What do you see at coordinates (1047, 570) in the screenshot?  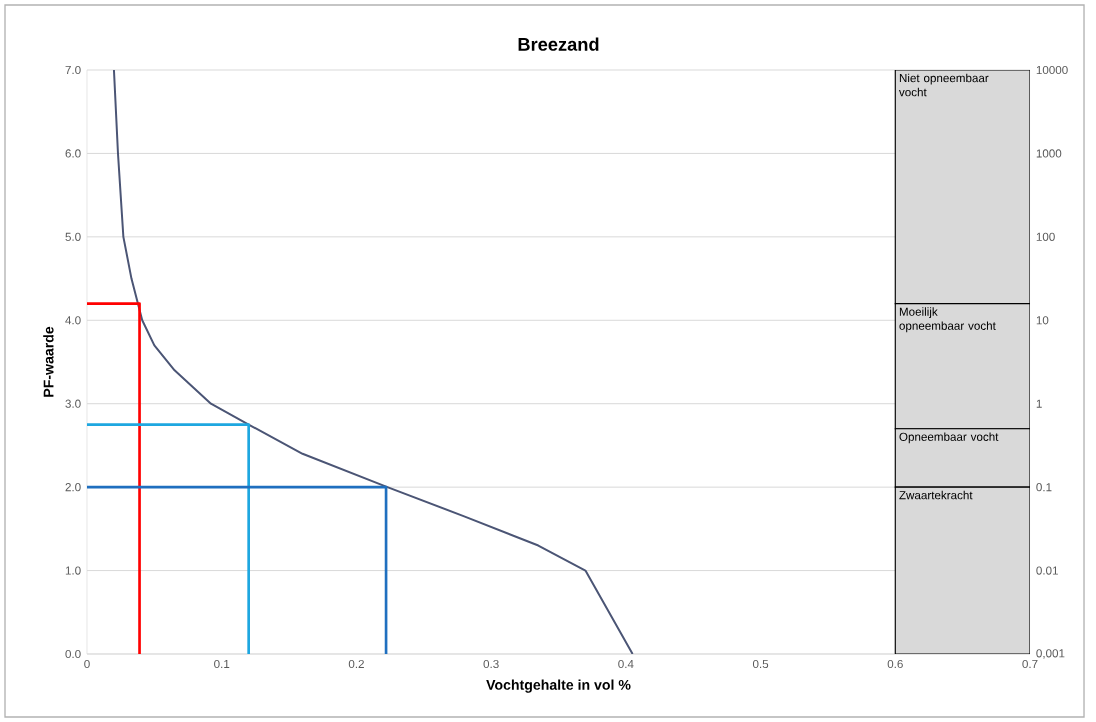 I see `y2-tick-label: 0.01` at bounding box center [1047, 570].